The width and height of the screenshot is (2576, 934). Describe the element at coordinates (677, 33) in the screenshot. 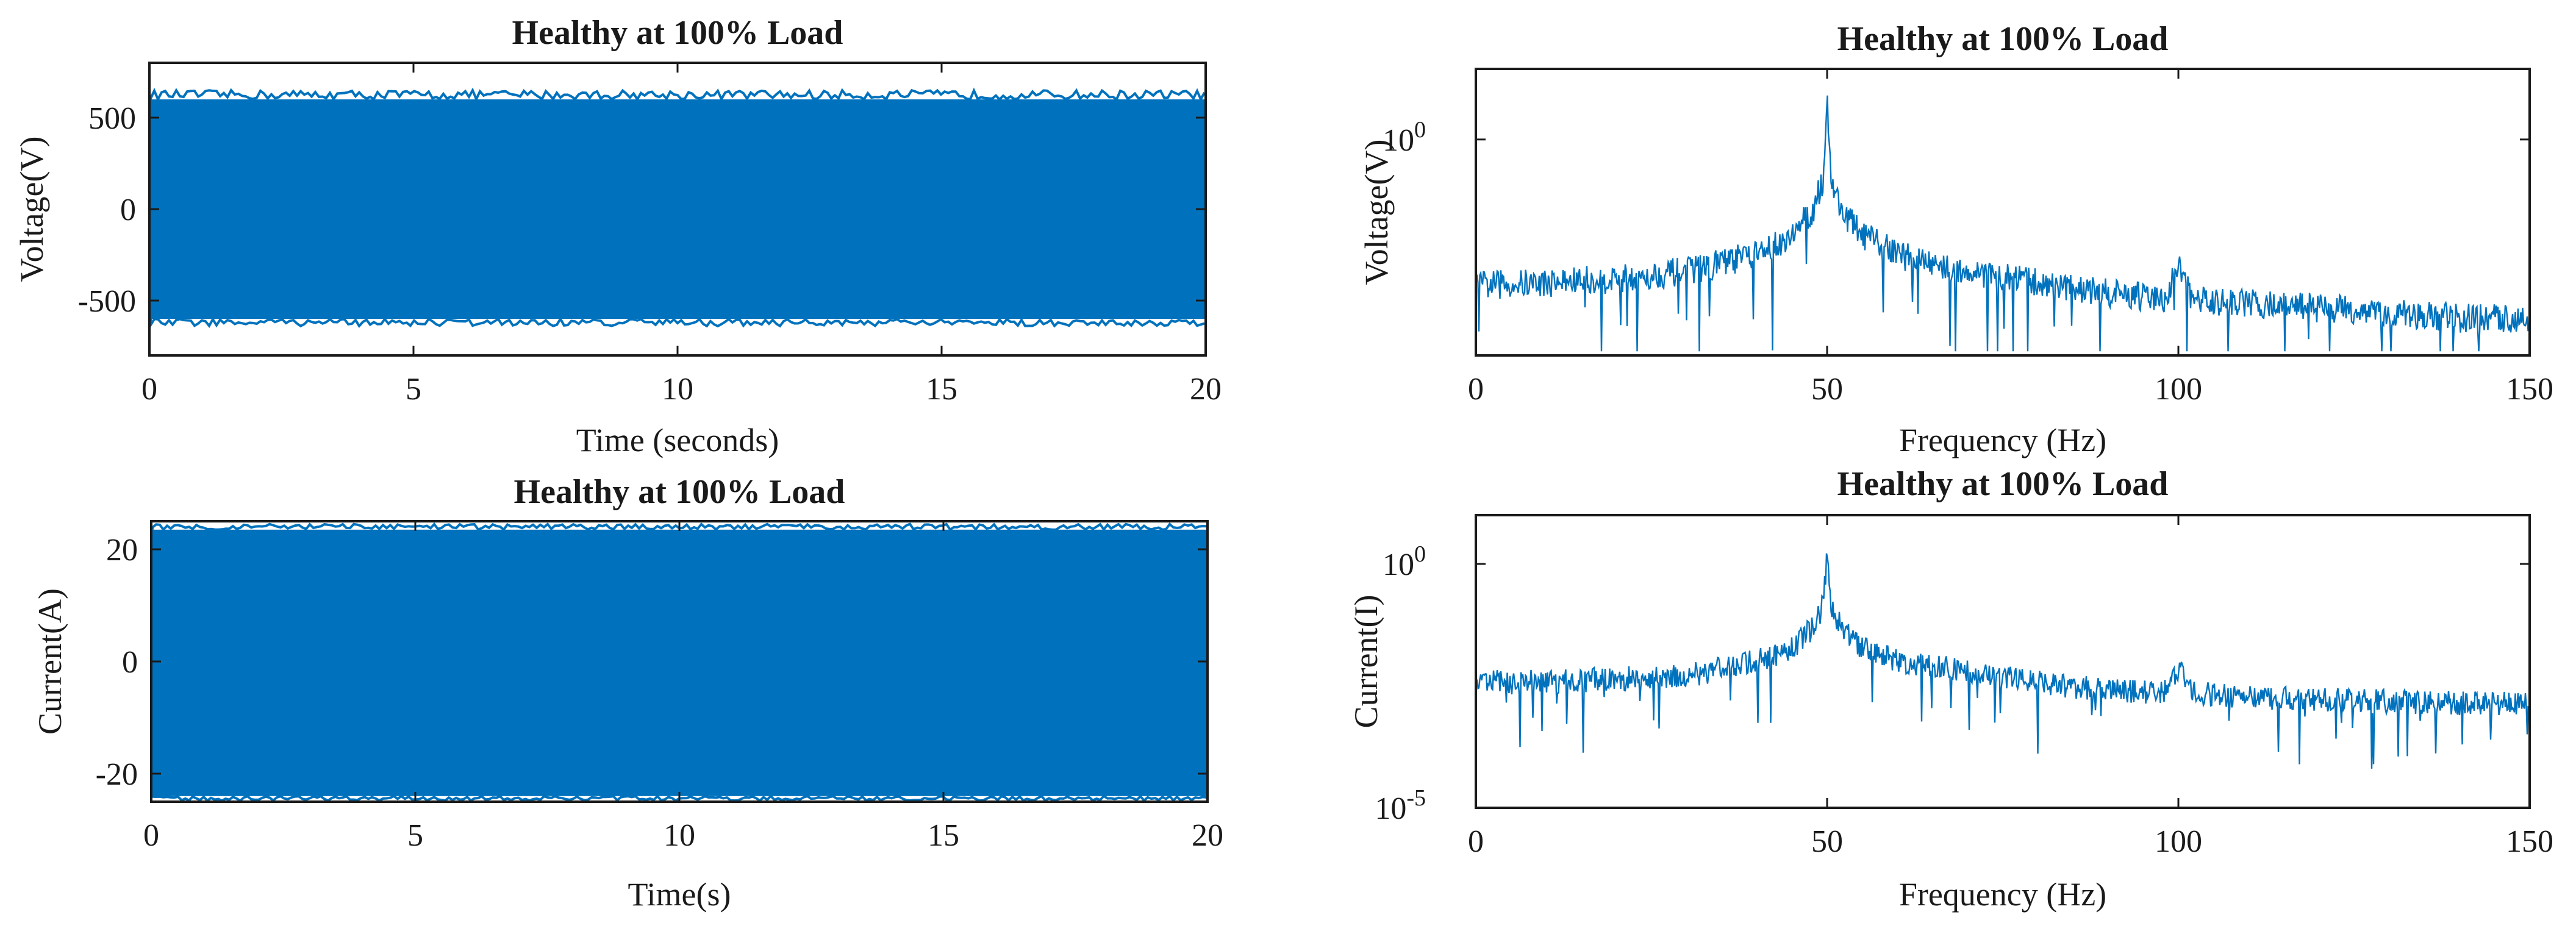

I see `voltage-time-title: Healthy at 100% Load` at that location.